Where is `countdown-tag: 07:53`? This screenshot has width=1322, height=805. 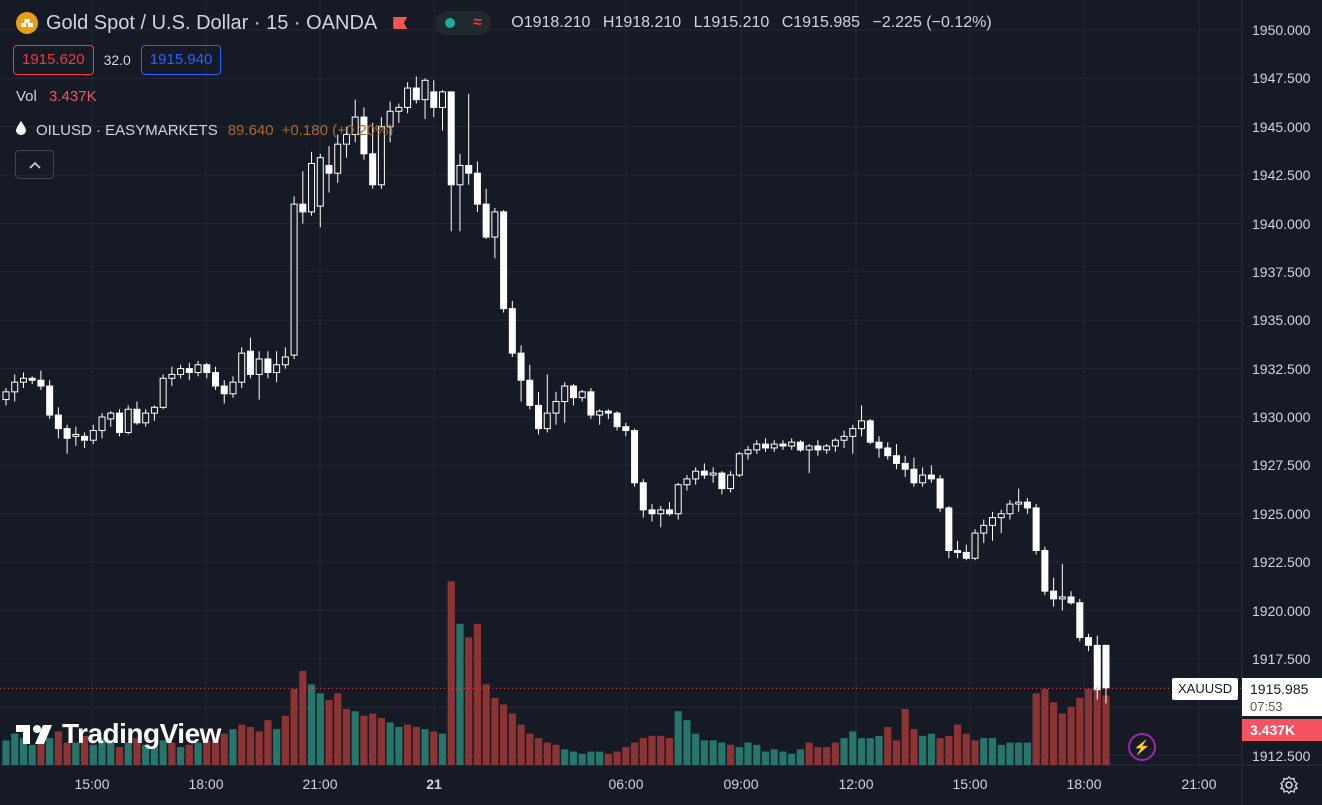 countdown-tag: 07:53 is located at coordinates (1282, 707).